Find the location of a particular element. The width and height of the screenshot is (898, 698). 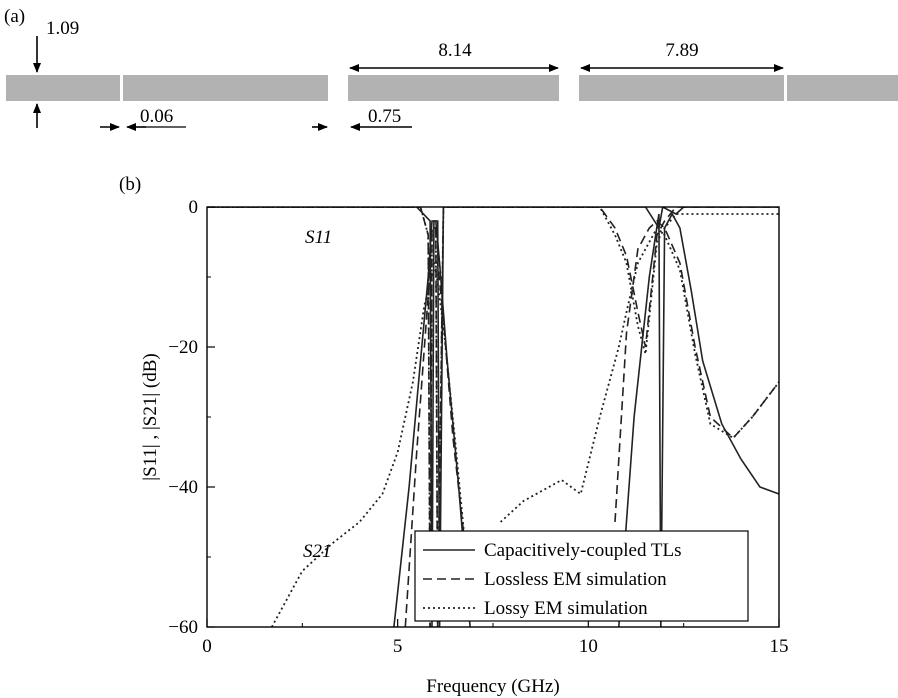

legend-entry-label: Capacitively-coupled TLs is located at coordinates (583, 550).